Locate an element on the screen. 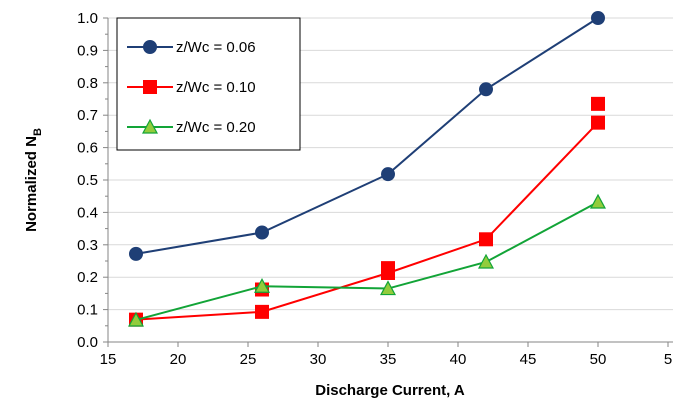 The image size is (673, 407). y-tick-label: 0.0 is located at coordinates (87, 342).